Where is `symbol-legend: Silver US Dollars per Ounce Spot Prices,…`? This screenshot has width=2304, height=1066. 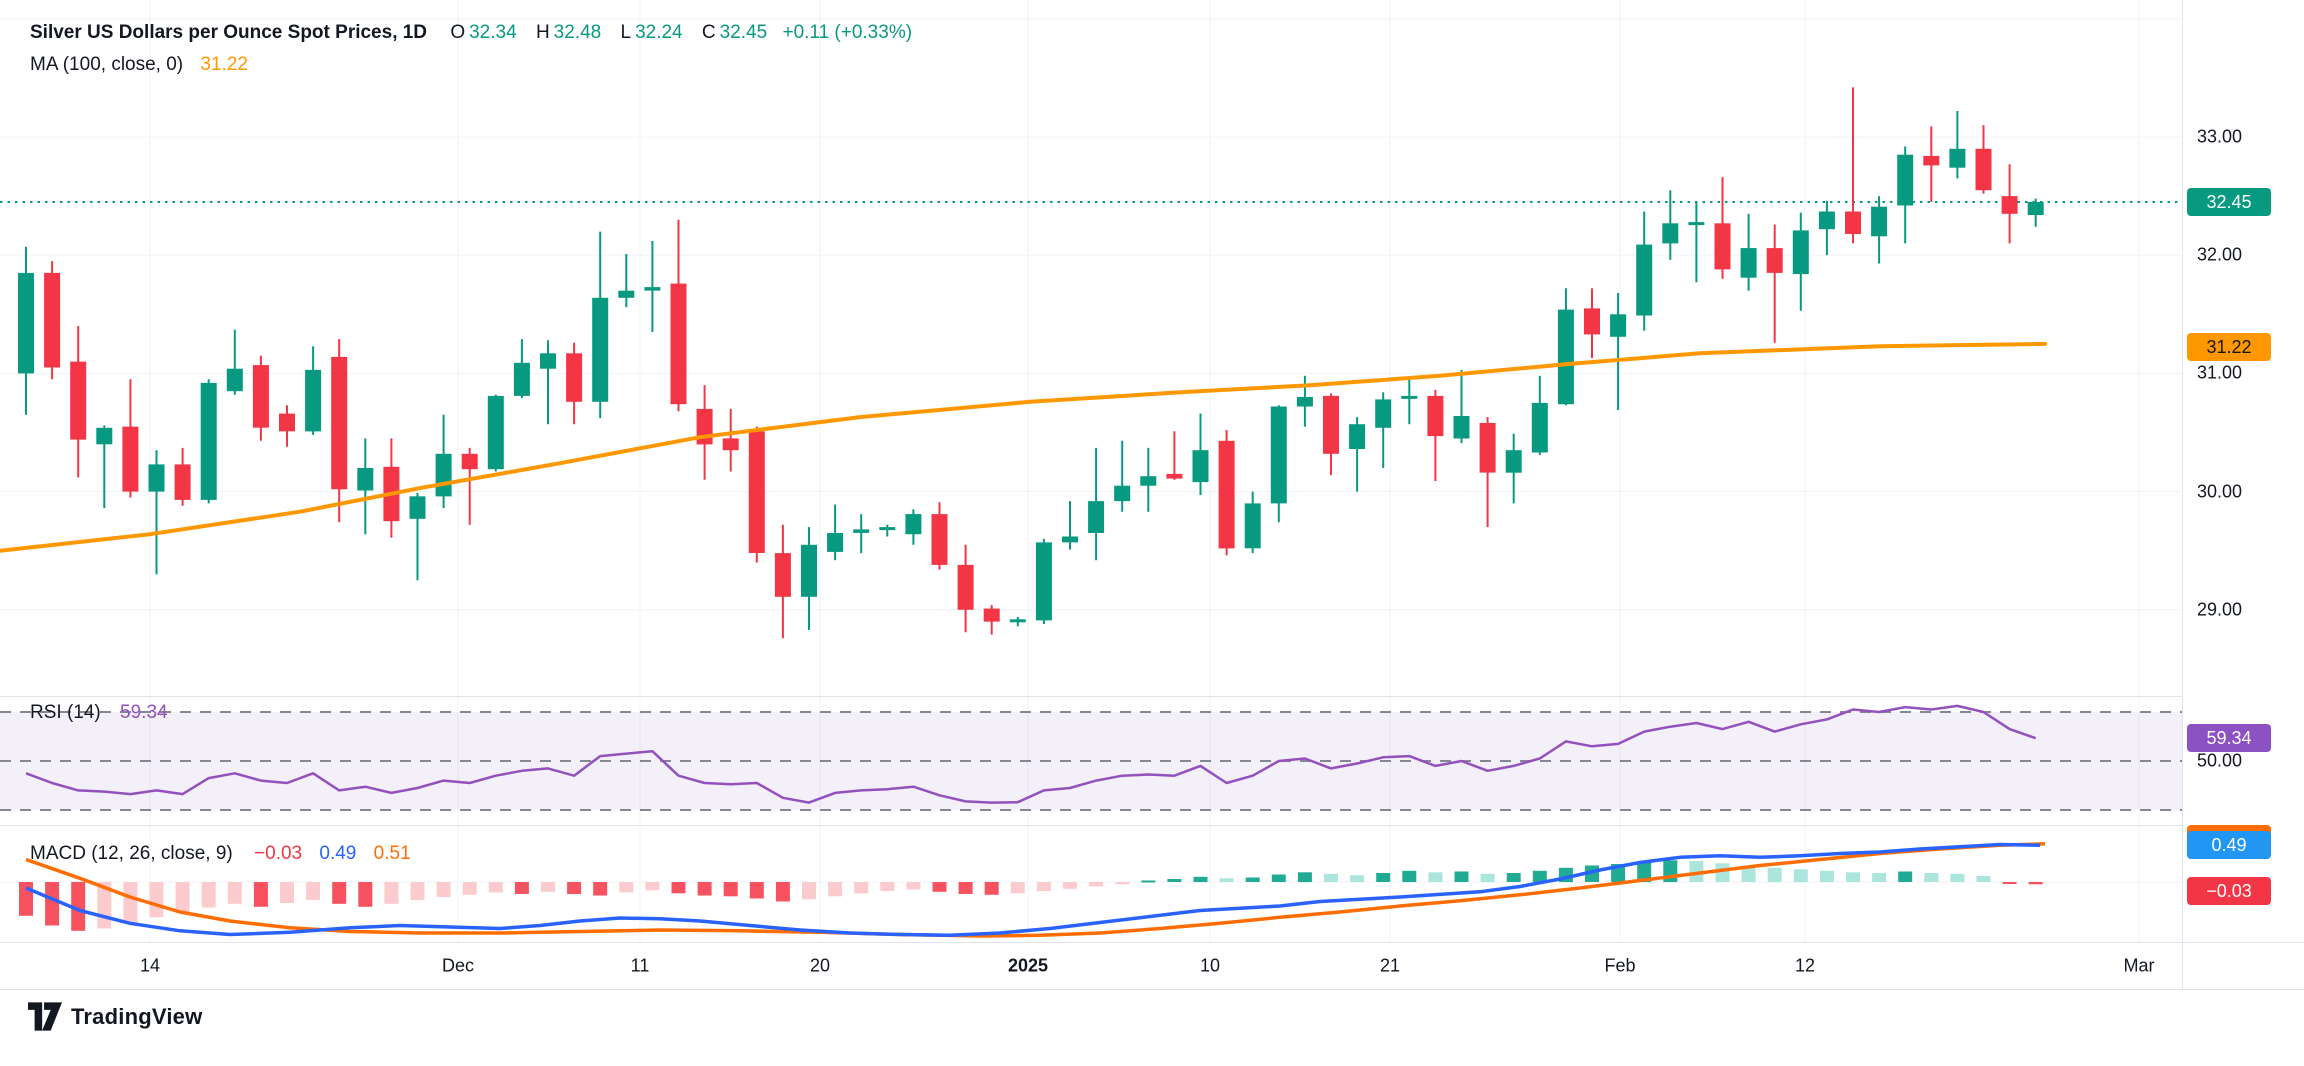
symbol-legend: Silver US Dollars per Ounce Spot Prices,… is located at coordinates (473, 33).